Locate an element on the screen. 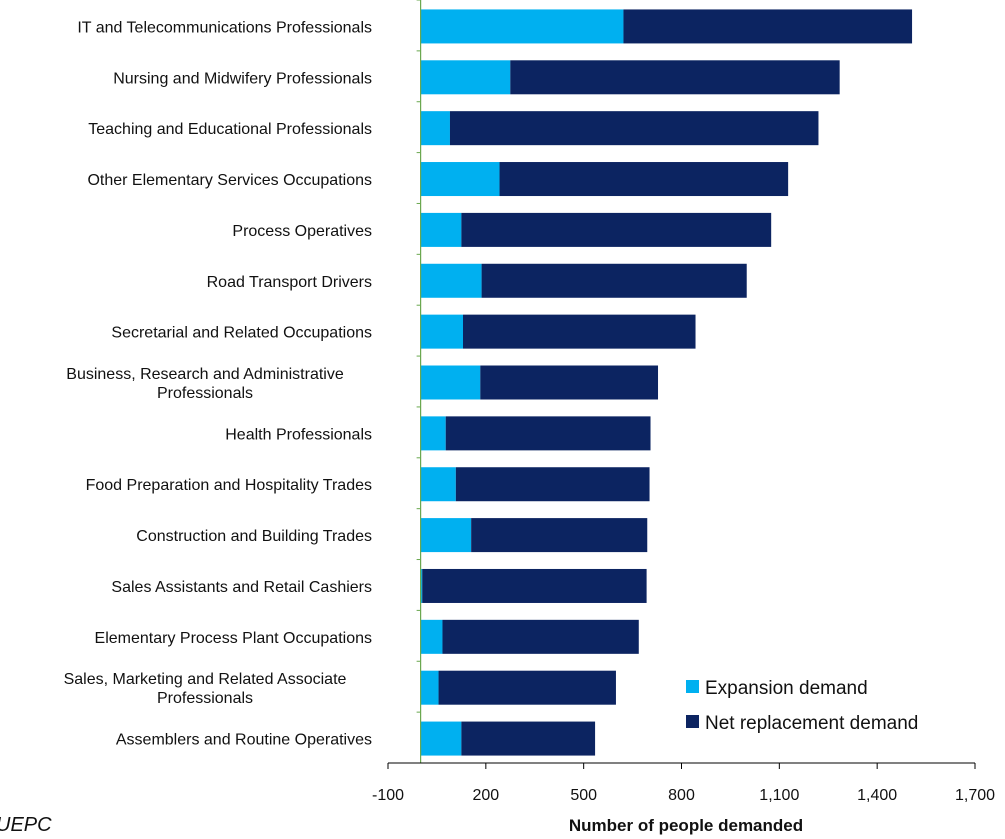 The width and height of the screenshot is (1005, 839). category-label-line: Elementary Process Plant Occupations is located at coordinates (233, 638).